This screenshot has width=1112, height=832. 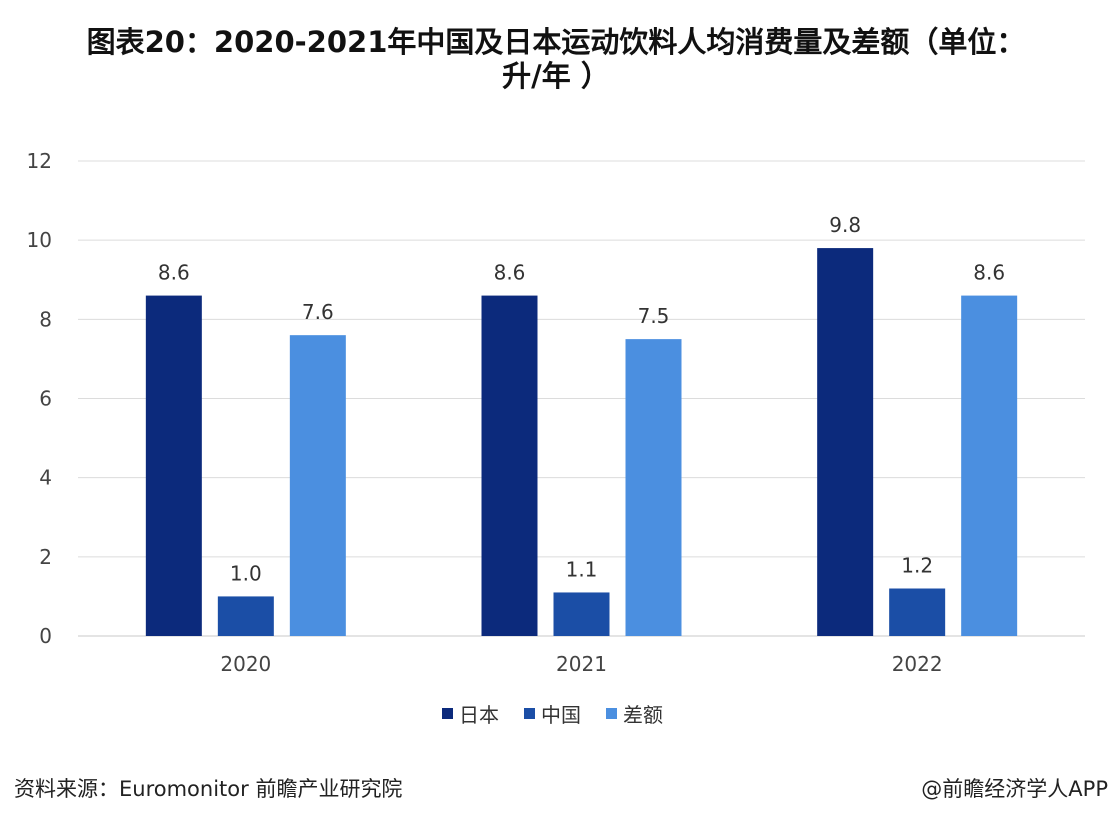 What do you see at coordinates (208, 789) in the screenshot?
I see `footer-source: 资料来源：Euromonitor 前瞻产业研究院` at bounding box center [208, 789].